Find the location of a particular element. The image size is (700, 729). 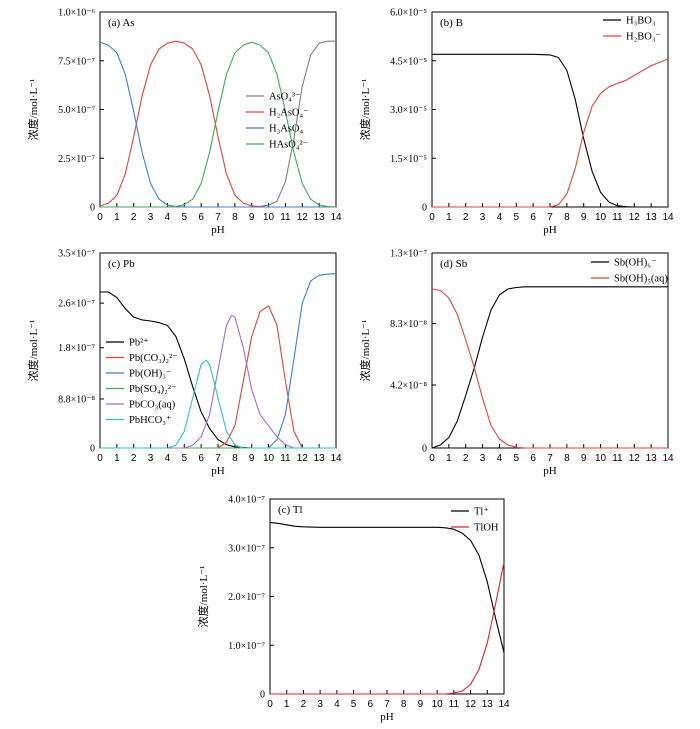

legend-label: Pb(CO₃)₂²⁻ is located at coordinates (153, 358).